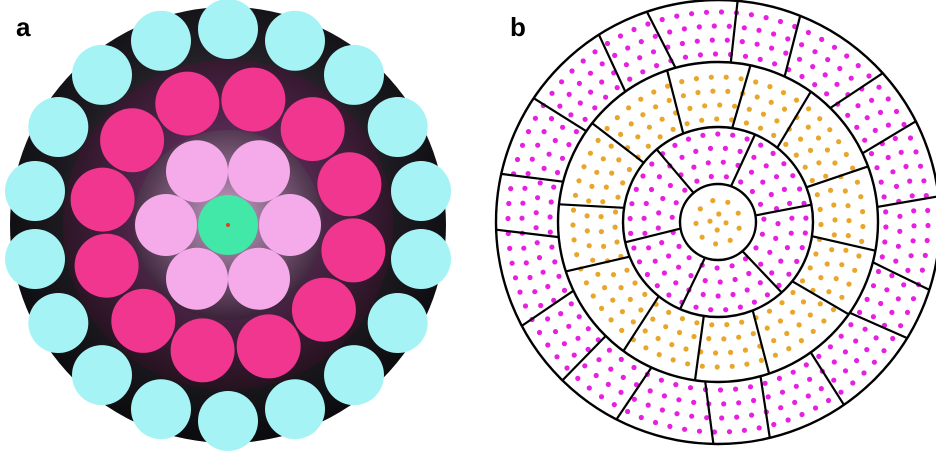 The height and width of the screenshot is (451, 936). I want to click on ring-1-divider, so click(783, 210).